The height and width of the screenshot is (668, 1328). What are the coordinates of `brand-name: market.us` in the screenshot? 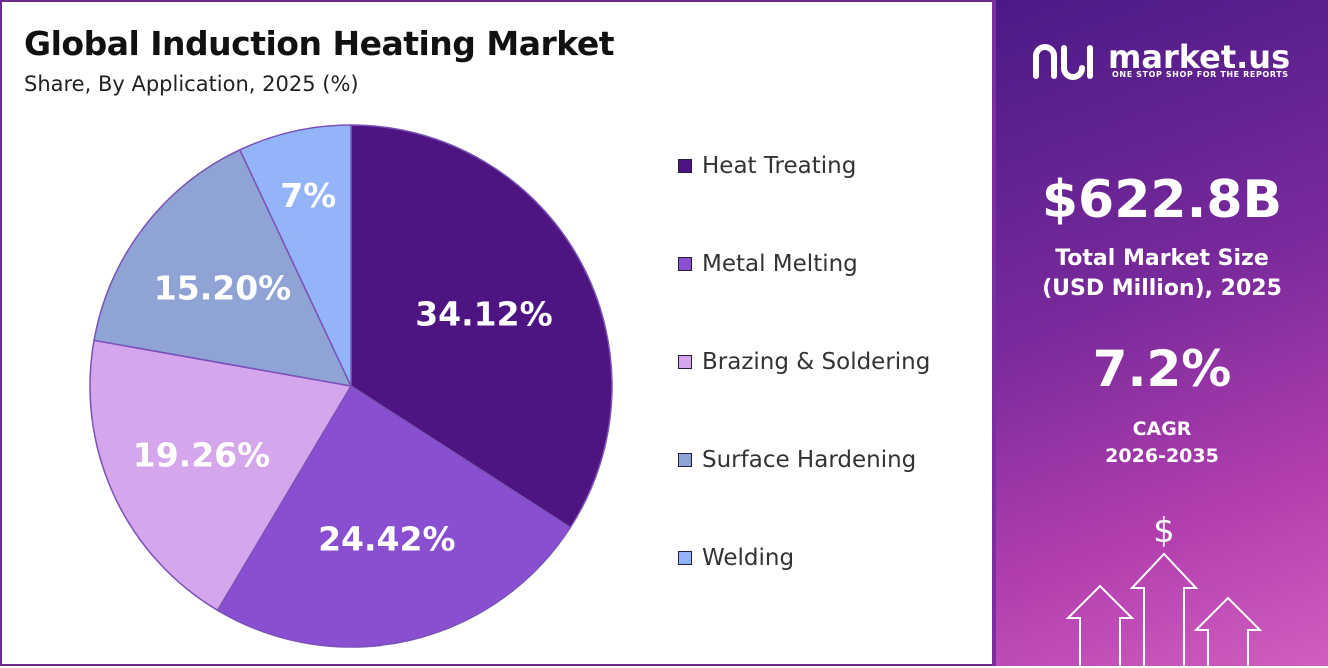 It's located at (1199, 57).